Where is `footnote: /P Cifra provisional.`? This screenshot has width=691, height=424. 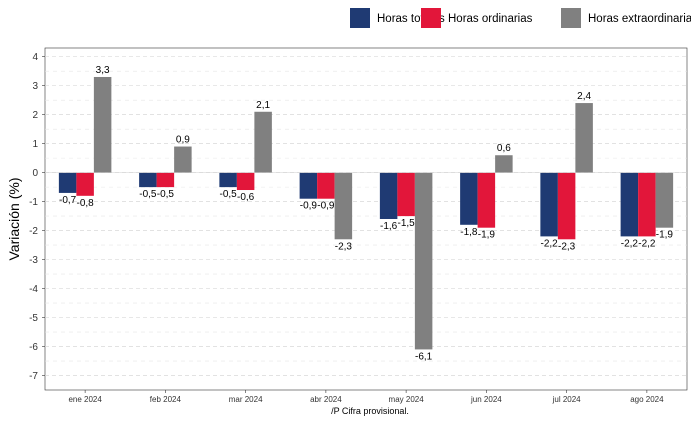
footnote: /P Cifra provisional. is located at coordinates (370, 411).